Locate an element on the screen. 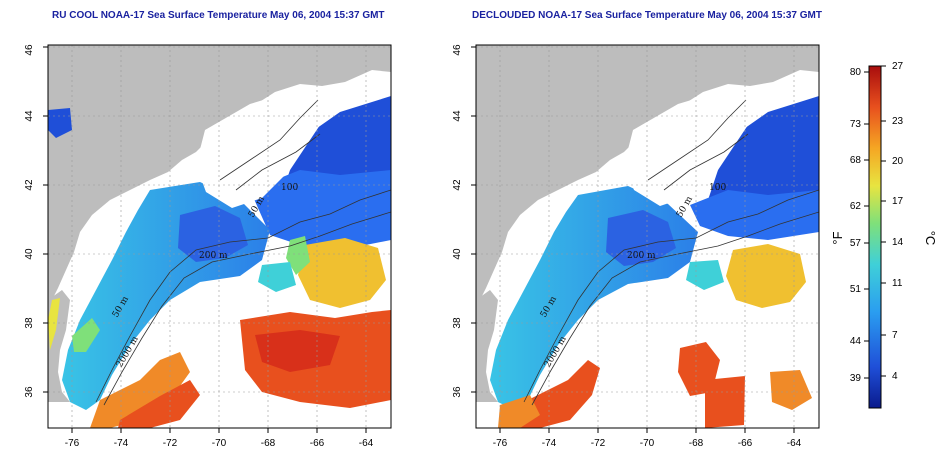 This screenshot has height=475, width=950. celsius-tick-label: 27 is located at coordinates (898, 66).